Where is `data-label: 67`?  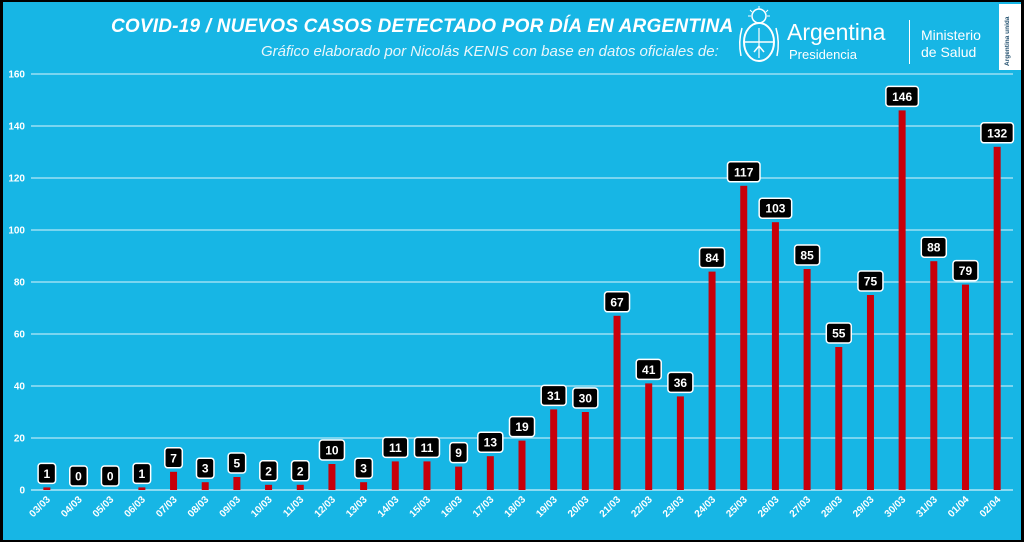 data-label: 67 is located at coordinates (617, 302).